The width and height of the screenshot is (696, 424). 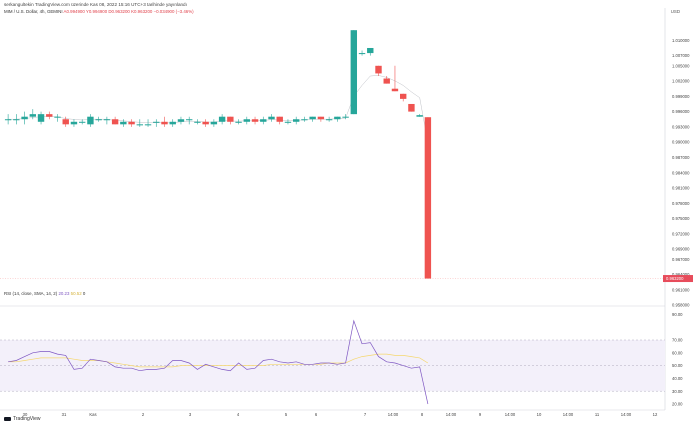 What do you see at coordinates (7, 419) in the screenshot?
I see `tradingview-logo-icon` at bounding box center [7, 419].